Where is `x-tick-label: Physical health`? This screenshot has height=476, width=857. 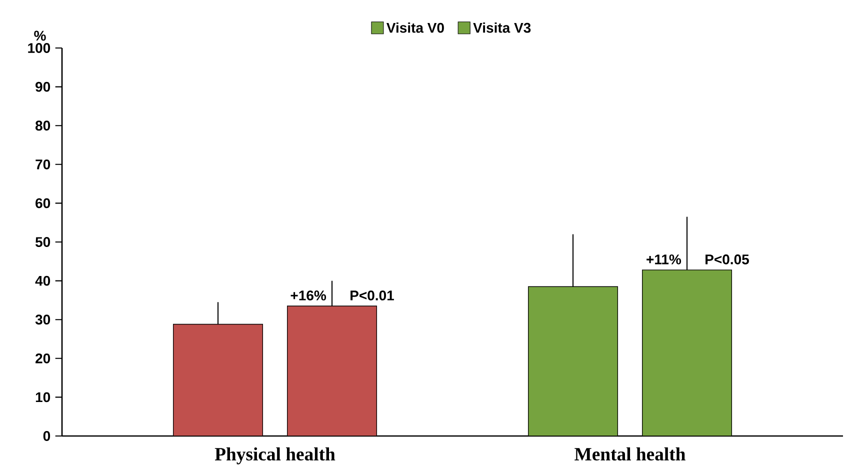
x-tick-label: Physical health is located at coordinates (275, 455).